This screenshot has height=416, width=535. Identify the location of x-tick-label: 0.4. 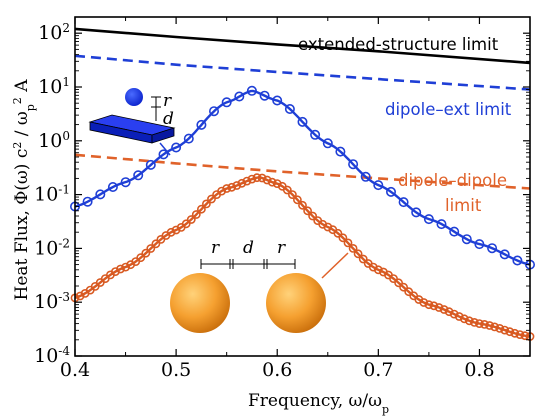
(75, 370).